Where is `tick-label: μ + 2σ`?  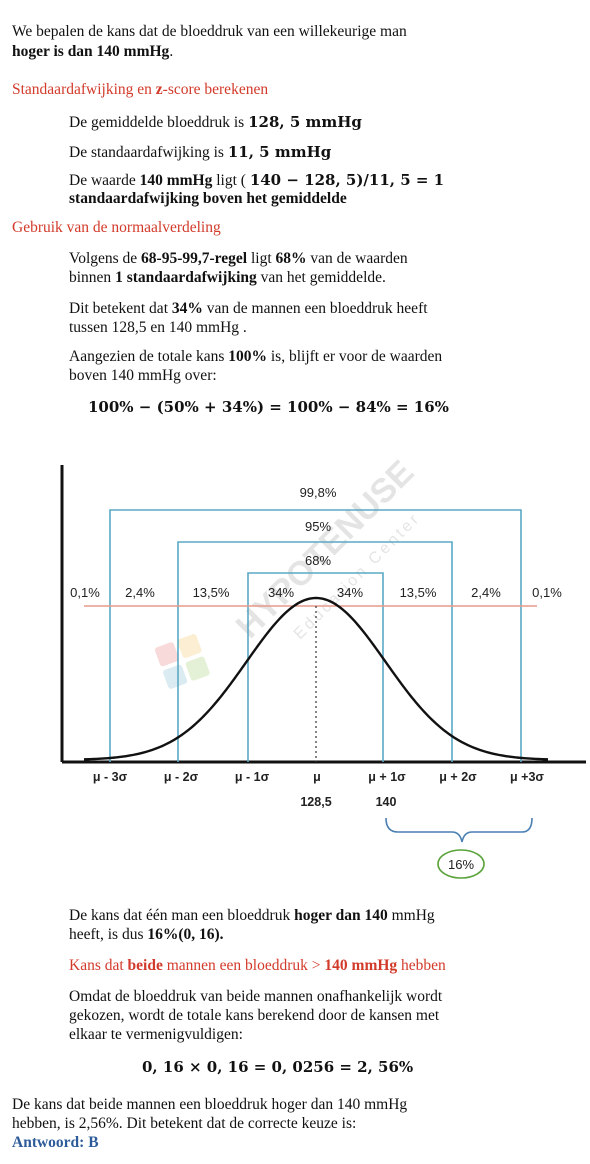 tick-label: μ + 2σ is located at coordinates (458, 777).